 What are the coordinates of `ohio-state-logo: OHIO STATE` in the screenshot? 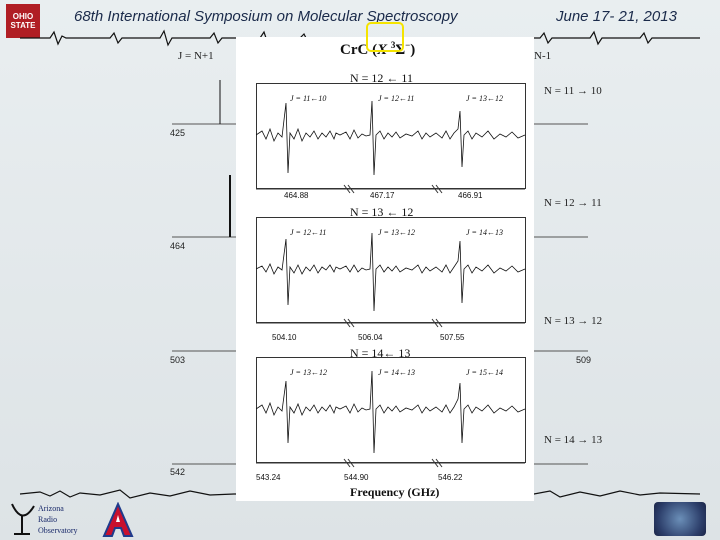 It's located at (23, 21).